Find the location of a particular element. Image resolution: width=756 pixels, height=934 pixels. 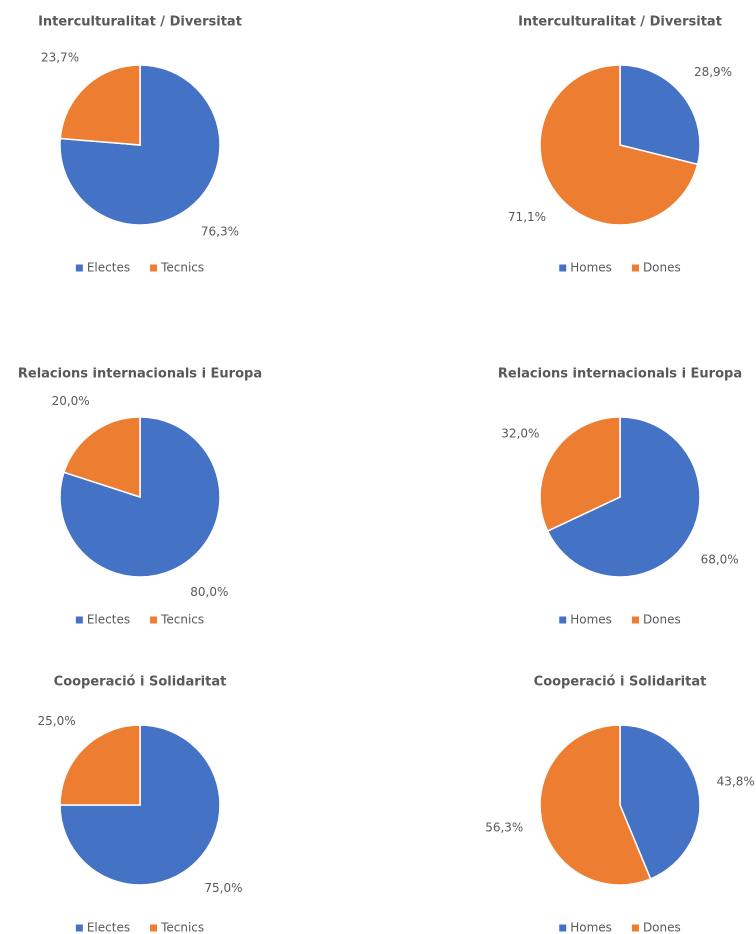

data-label: 43,8% is located at coordinates (736, 782).